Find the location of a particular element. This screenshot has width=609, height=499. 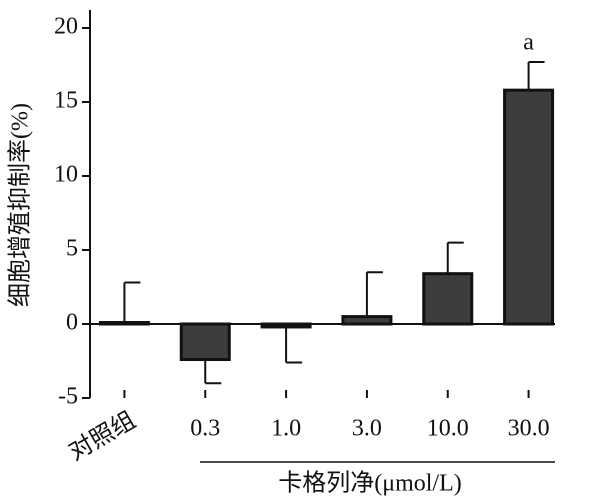

x-tick-label: 0.3 is located at coordinates (205, 429).